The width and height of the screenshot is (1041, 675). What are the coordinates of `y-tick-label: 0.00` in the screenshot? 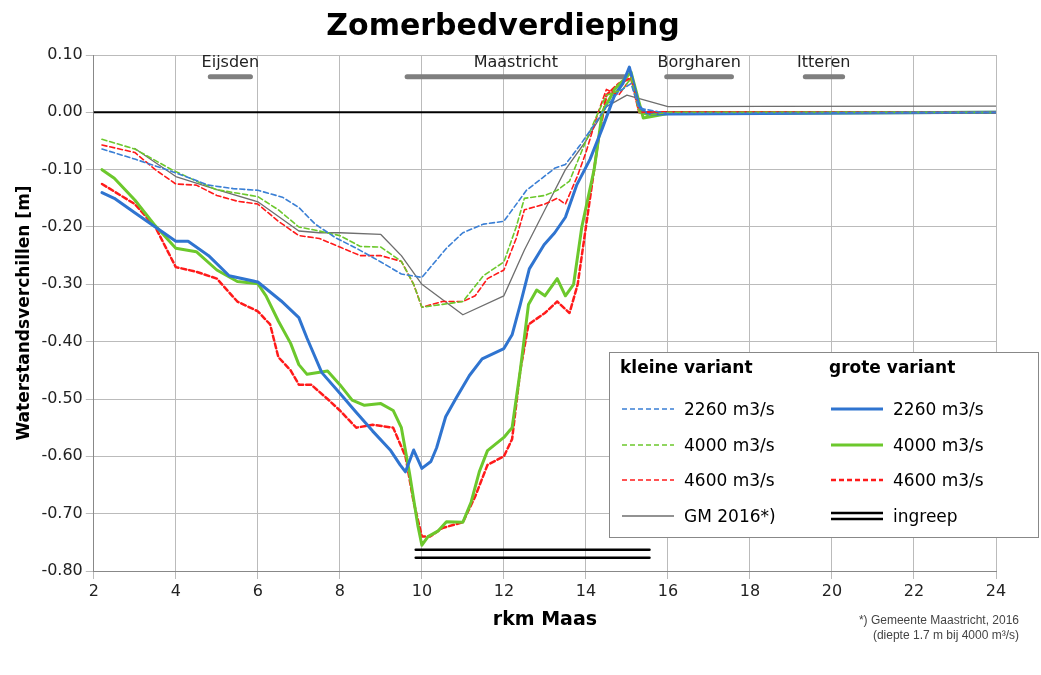 It's located at (65, 111).